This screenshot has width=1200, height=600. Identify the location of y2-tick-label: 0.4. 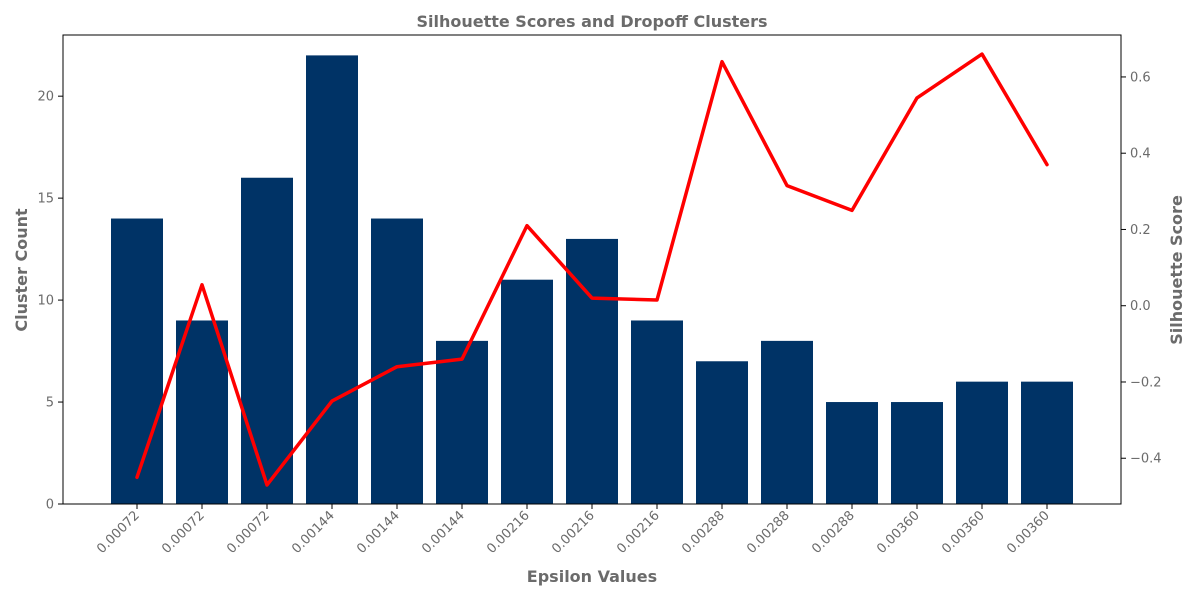
(1140, 154).